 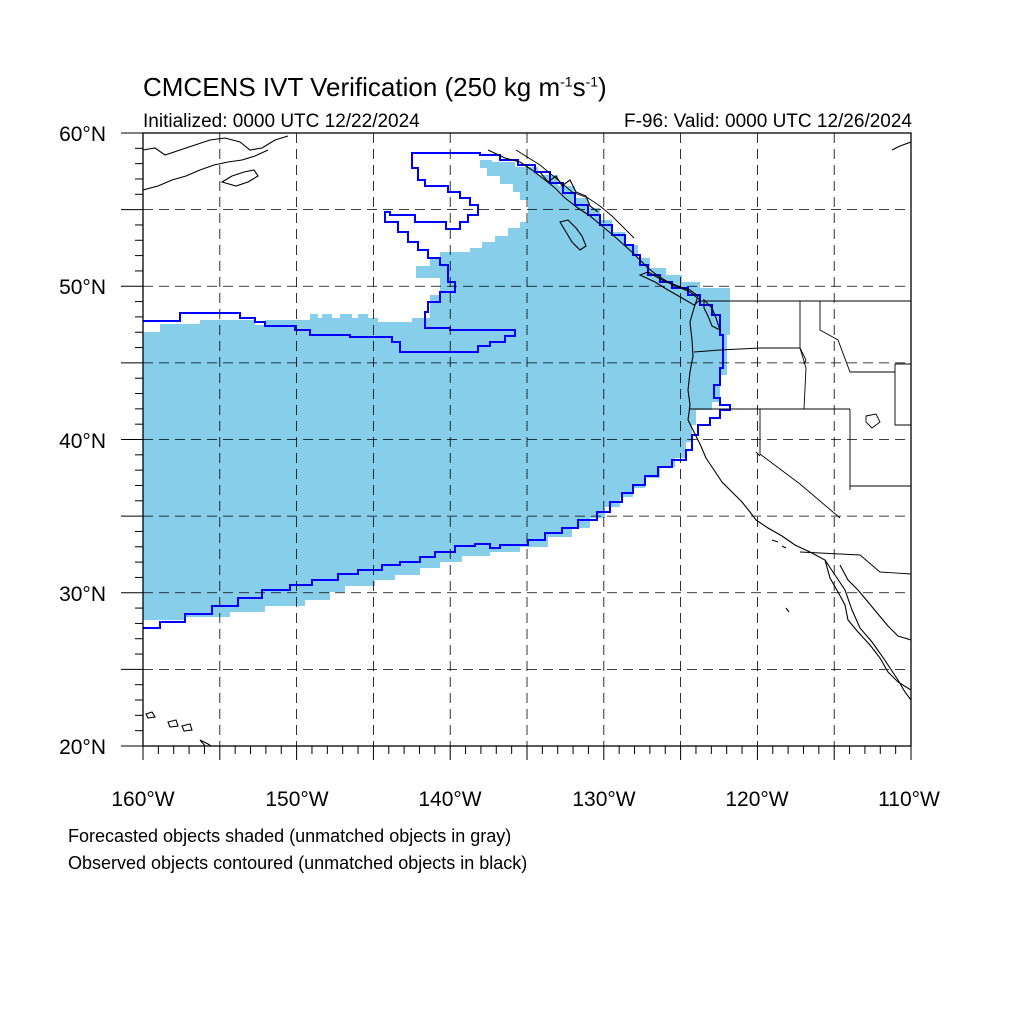 What do you see at coordinates (82, 134) in the screenshot?
I see `lat-label-60: 60°N` at bounding box center [82, 134].